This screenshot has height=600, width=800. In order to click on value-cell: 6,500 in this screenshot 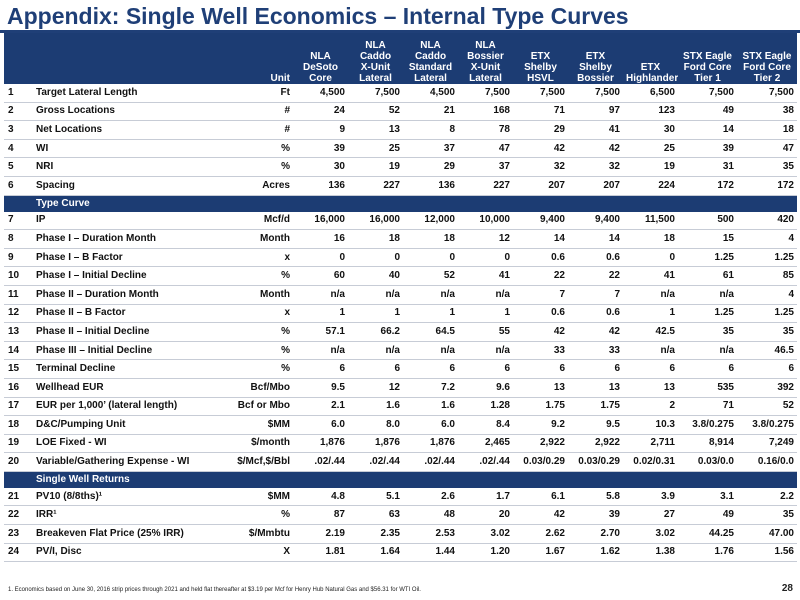, I will do `click(650, 93)`.